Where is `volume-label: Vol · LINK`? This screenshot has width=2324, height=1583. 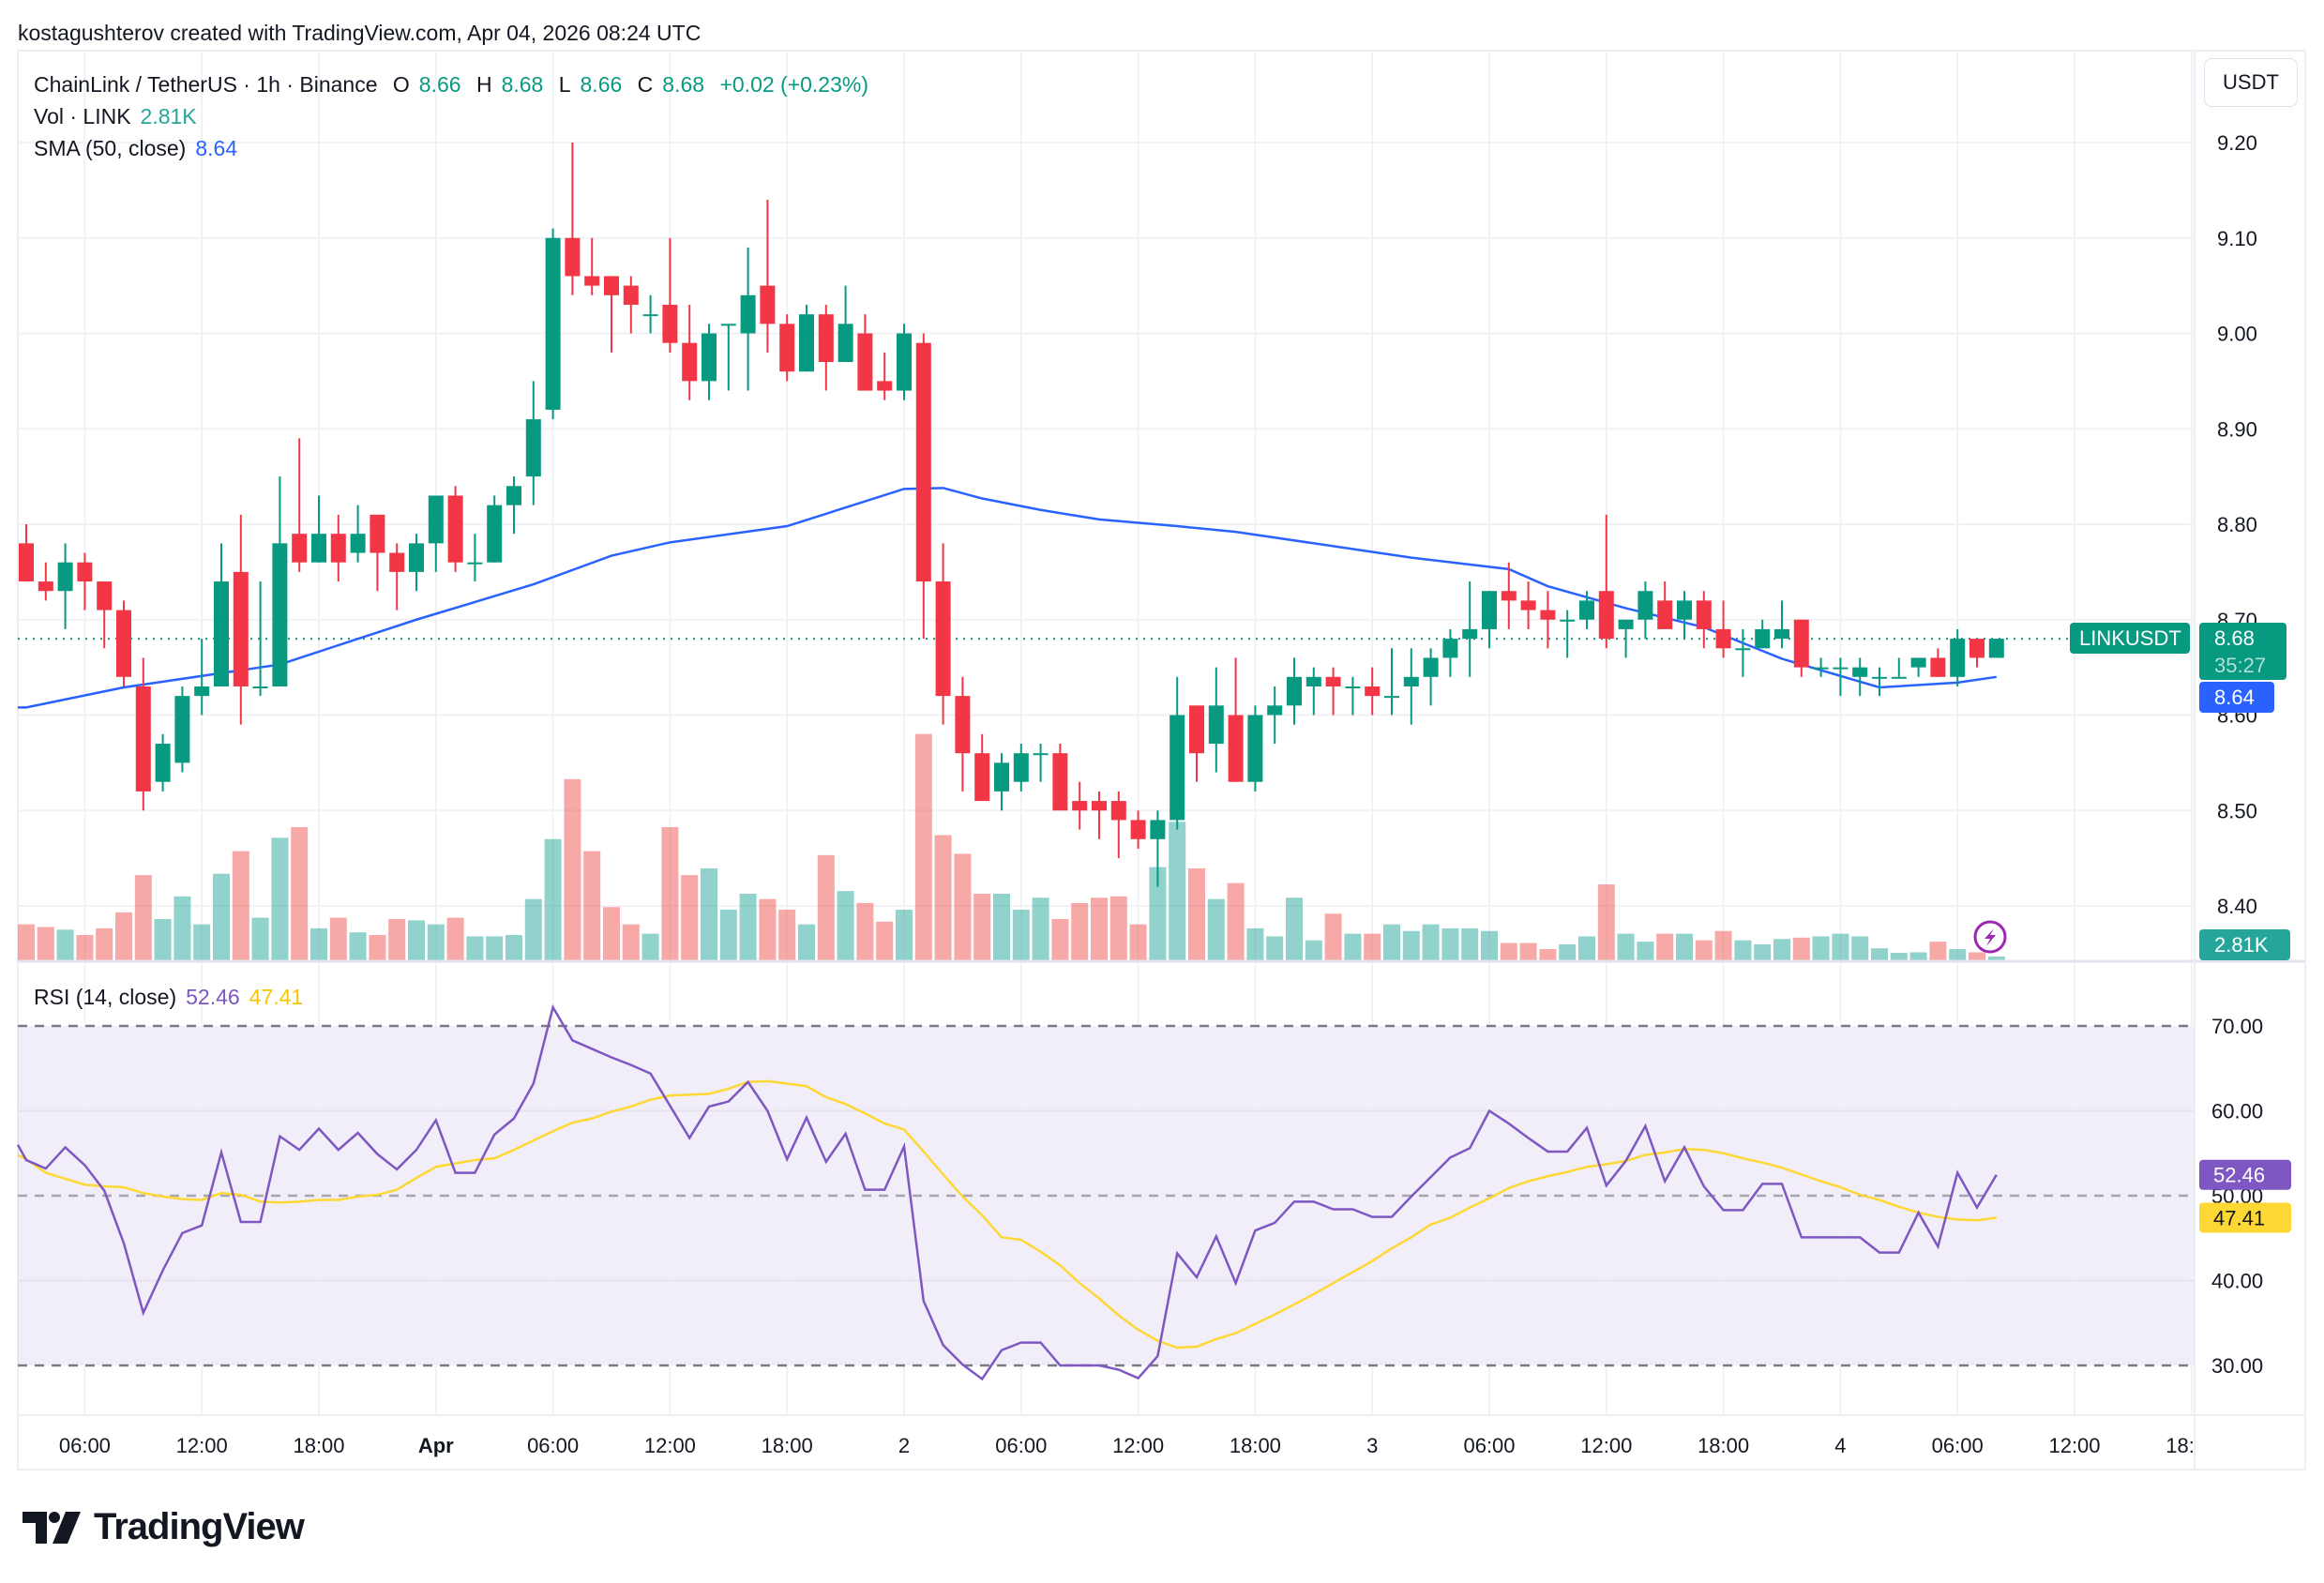 volume-label: Vol · LINK is located at coordinates (82, 116).